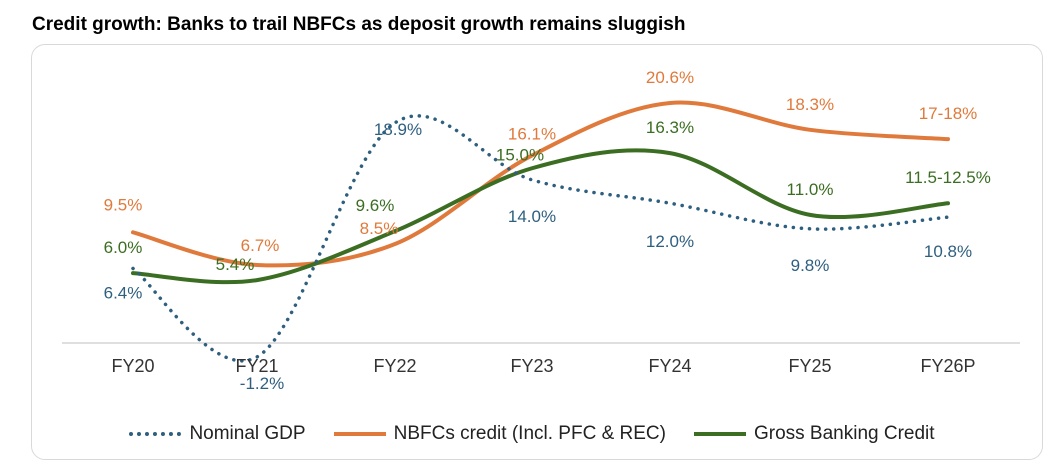 Image resolution: width=1064 pixels, height=474 pixels. I want to click on data-label-nominal-gdp: 9.8%, so click(810, 265).